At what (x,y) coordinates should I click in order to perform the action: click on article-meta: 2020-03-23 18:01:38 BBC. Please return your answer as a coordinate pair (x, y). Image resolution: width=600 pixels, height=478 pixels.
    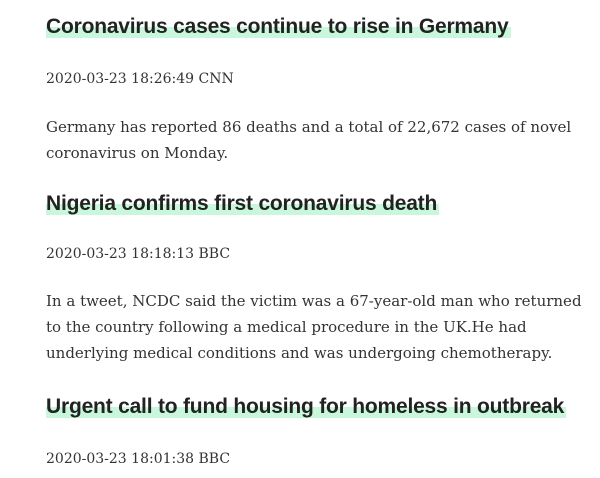
    Looking at the image, I should click on (138, 459).